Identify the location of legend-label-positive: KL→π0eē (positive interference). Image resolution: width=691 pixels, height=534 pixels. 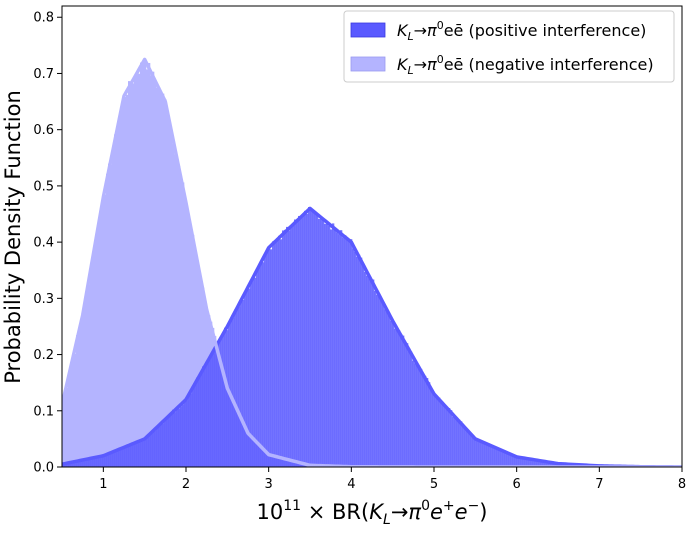
(521, 31).